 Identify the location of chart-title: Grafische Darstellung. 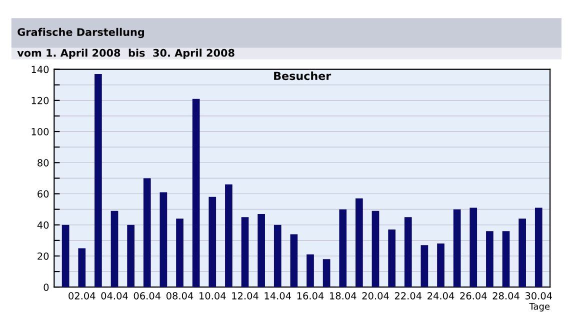
(81, 33).